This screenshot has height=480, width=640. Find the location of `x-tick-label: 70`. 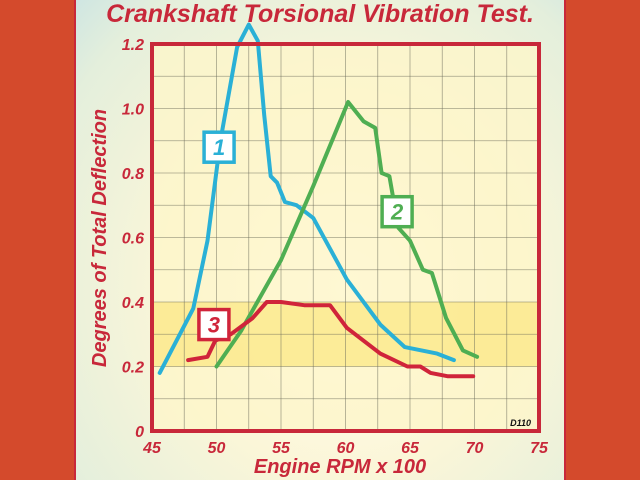

x-tick-label: 70 is located at coordinates (475, 448).